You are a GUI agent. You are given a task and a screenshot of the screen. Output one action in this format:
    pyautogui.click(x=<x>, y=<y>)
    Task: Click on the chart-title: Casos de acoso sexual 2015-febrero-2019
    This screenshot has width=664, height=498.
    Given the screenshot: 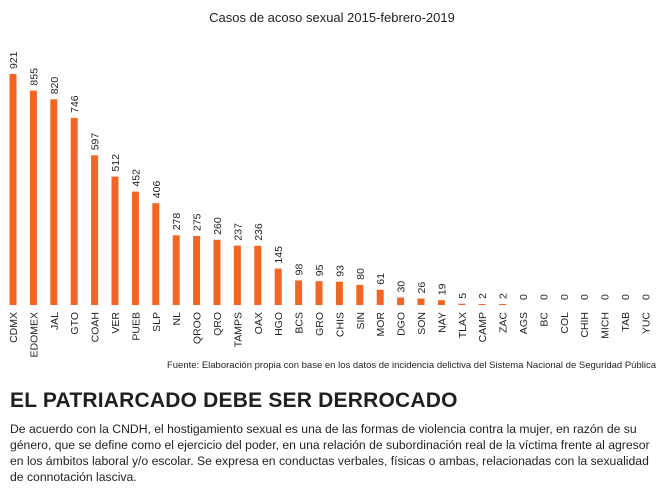 What is the action you would take?
    pyautogui.click(x=332, y=17)
    